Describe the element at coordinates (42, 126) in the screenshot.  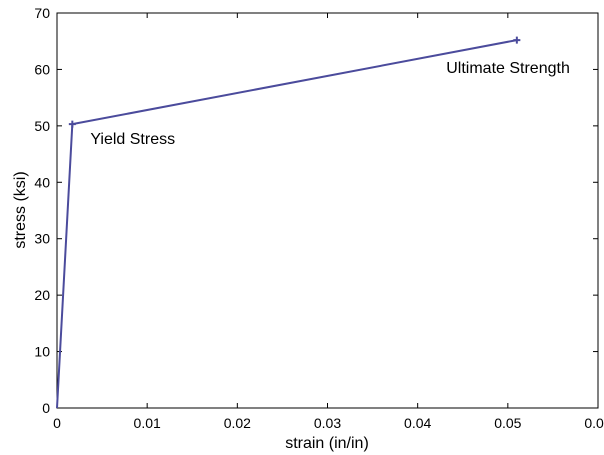
I see `y-tick-label: 50` at that location.